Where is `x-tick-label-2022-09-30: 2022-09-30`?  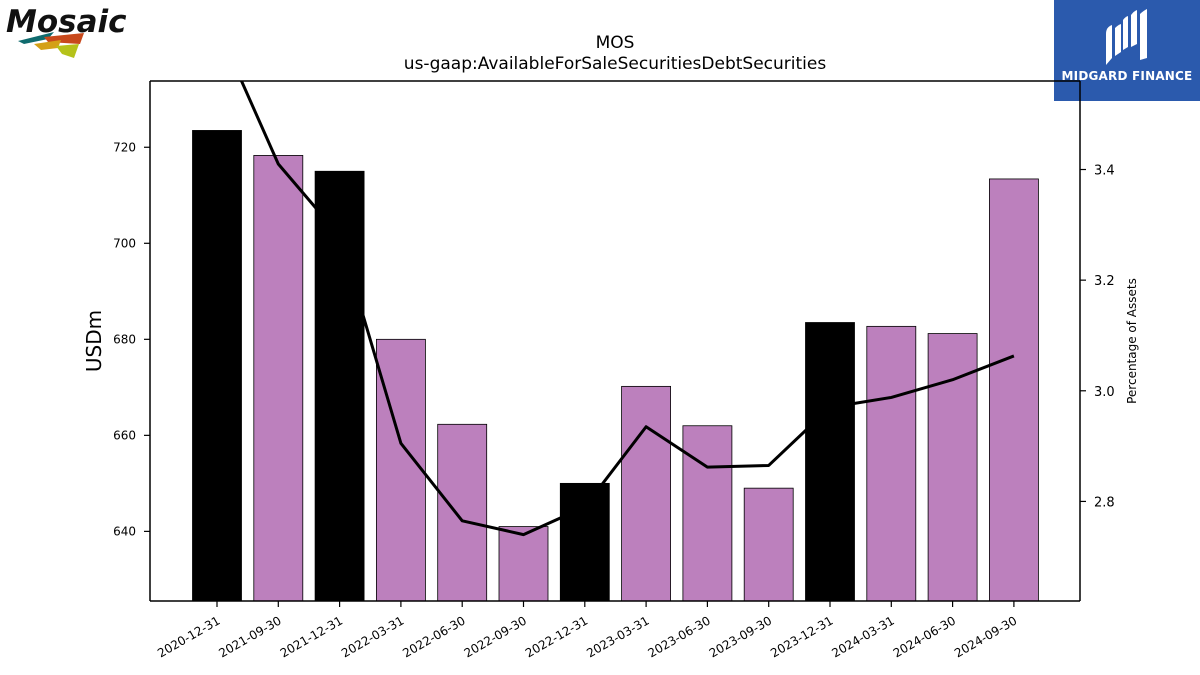
x-tick-label-2022-09-30: 2022-09-30 is located at coordinates (495, 636).